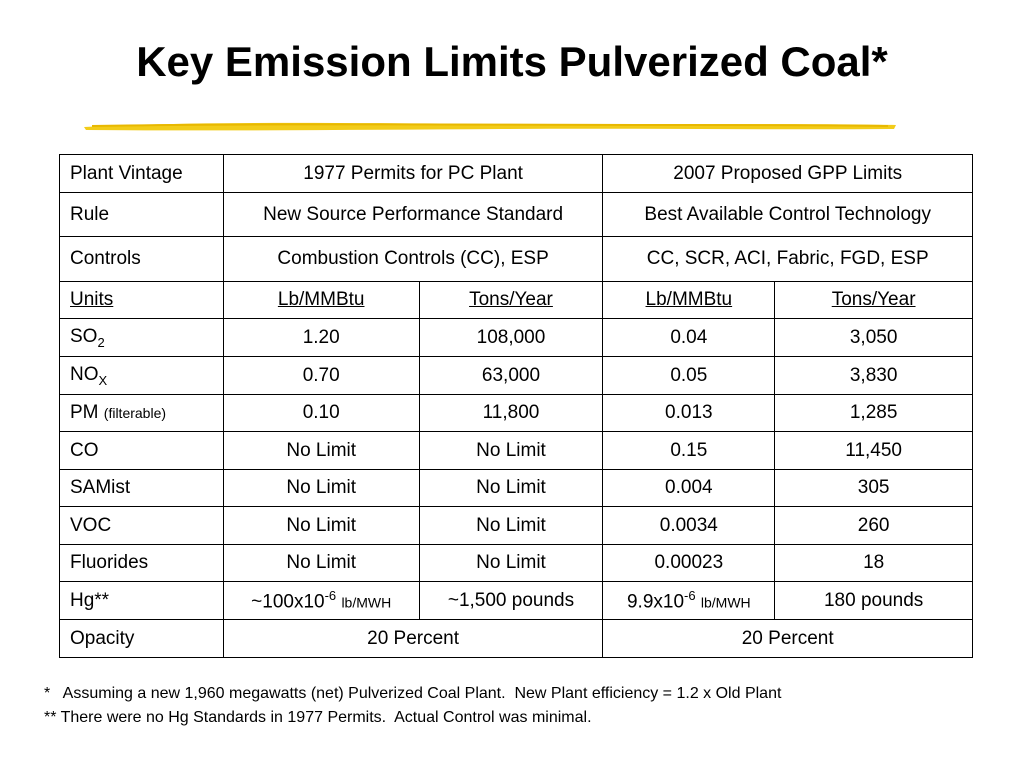  Describe the element at coordinates (689, 337) in the screenshot. I see `table-cell: 0.04` at that location.